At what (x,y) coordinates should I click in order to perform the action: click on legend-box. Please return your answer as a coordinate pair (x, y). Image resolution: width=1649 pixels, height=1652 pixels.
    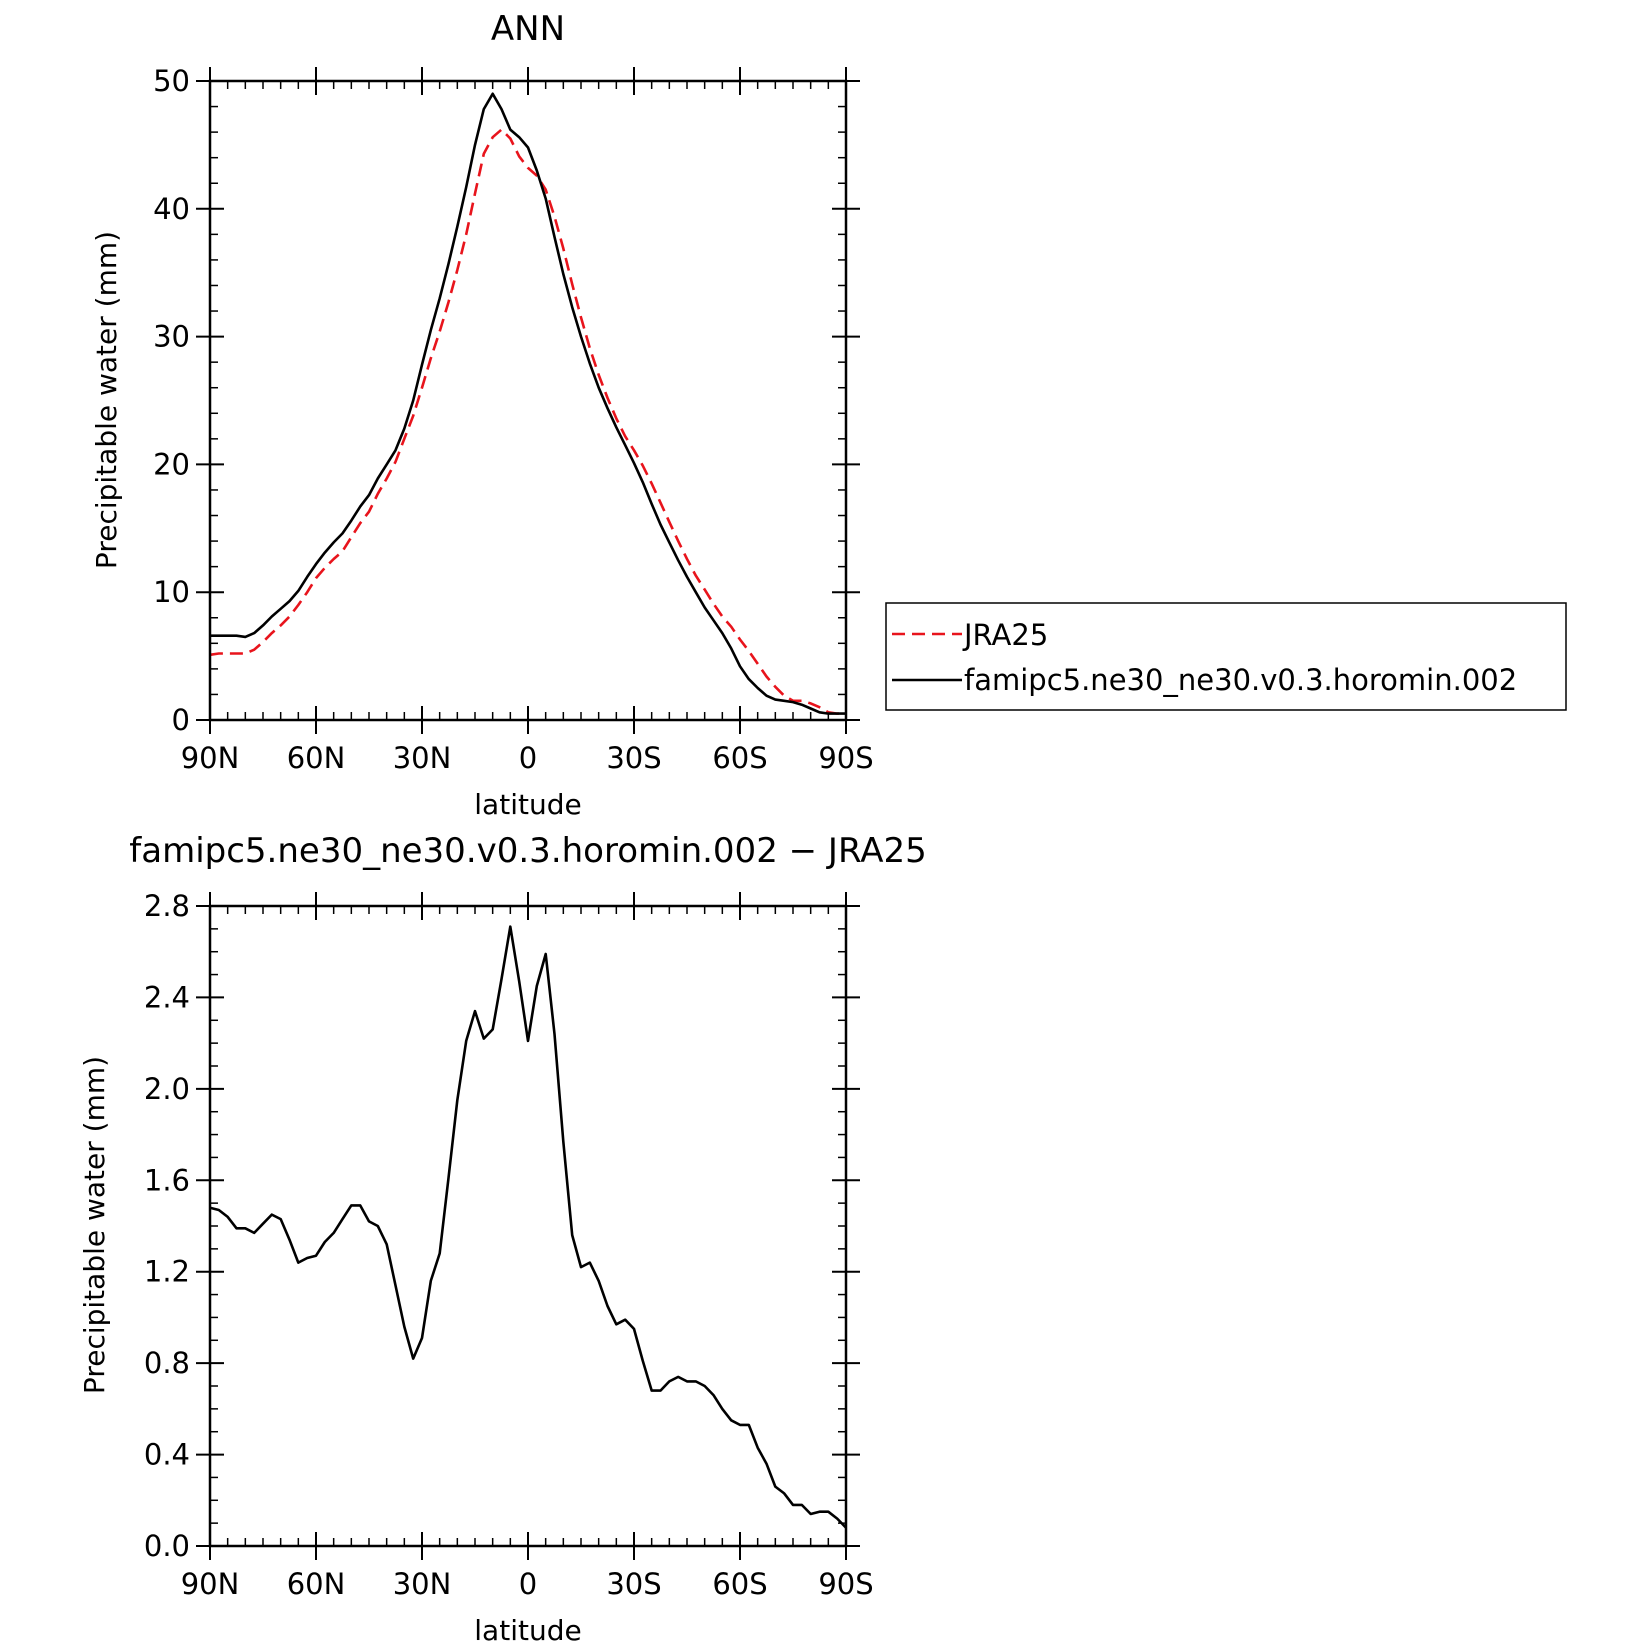
    Looking at the image, I should click on (1226, 656).